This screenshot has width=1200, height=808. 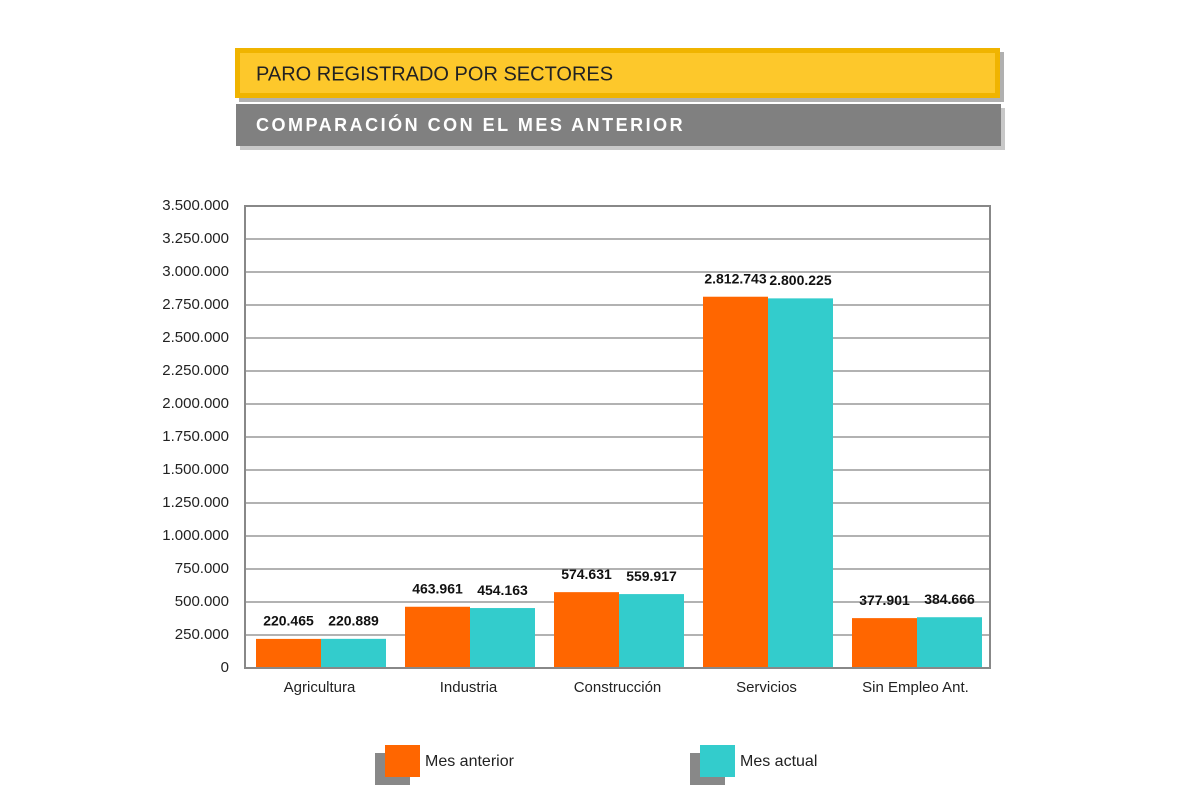 What do you see at coordinates (617, 73) in the screenshot?
I see `title-inner` at bounding box center [617, 73].